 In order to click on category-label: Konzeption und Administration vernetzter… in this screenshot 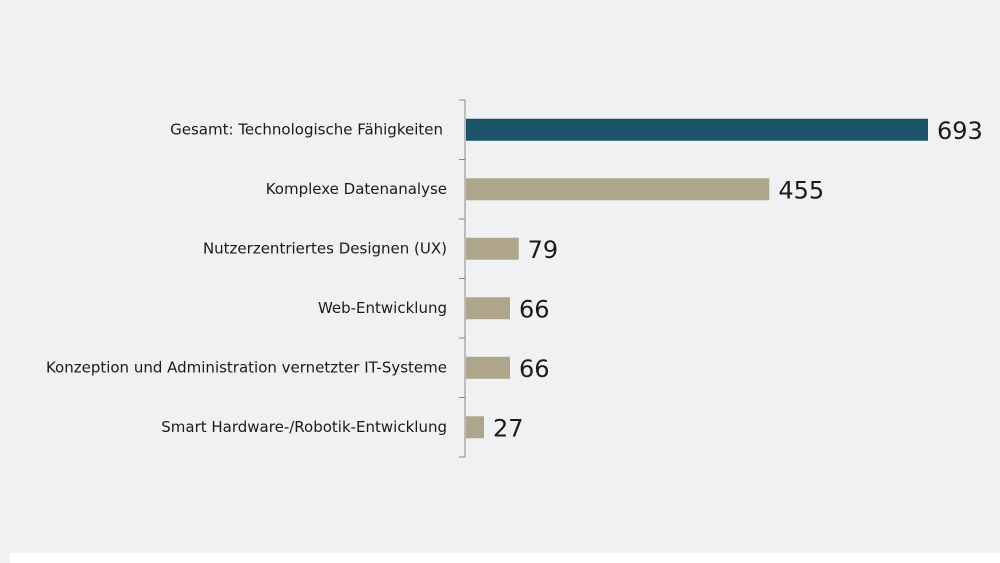, I will do `click(246, 367)`.